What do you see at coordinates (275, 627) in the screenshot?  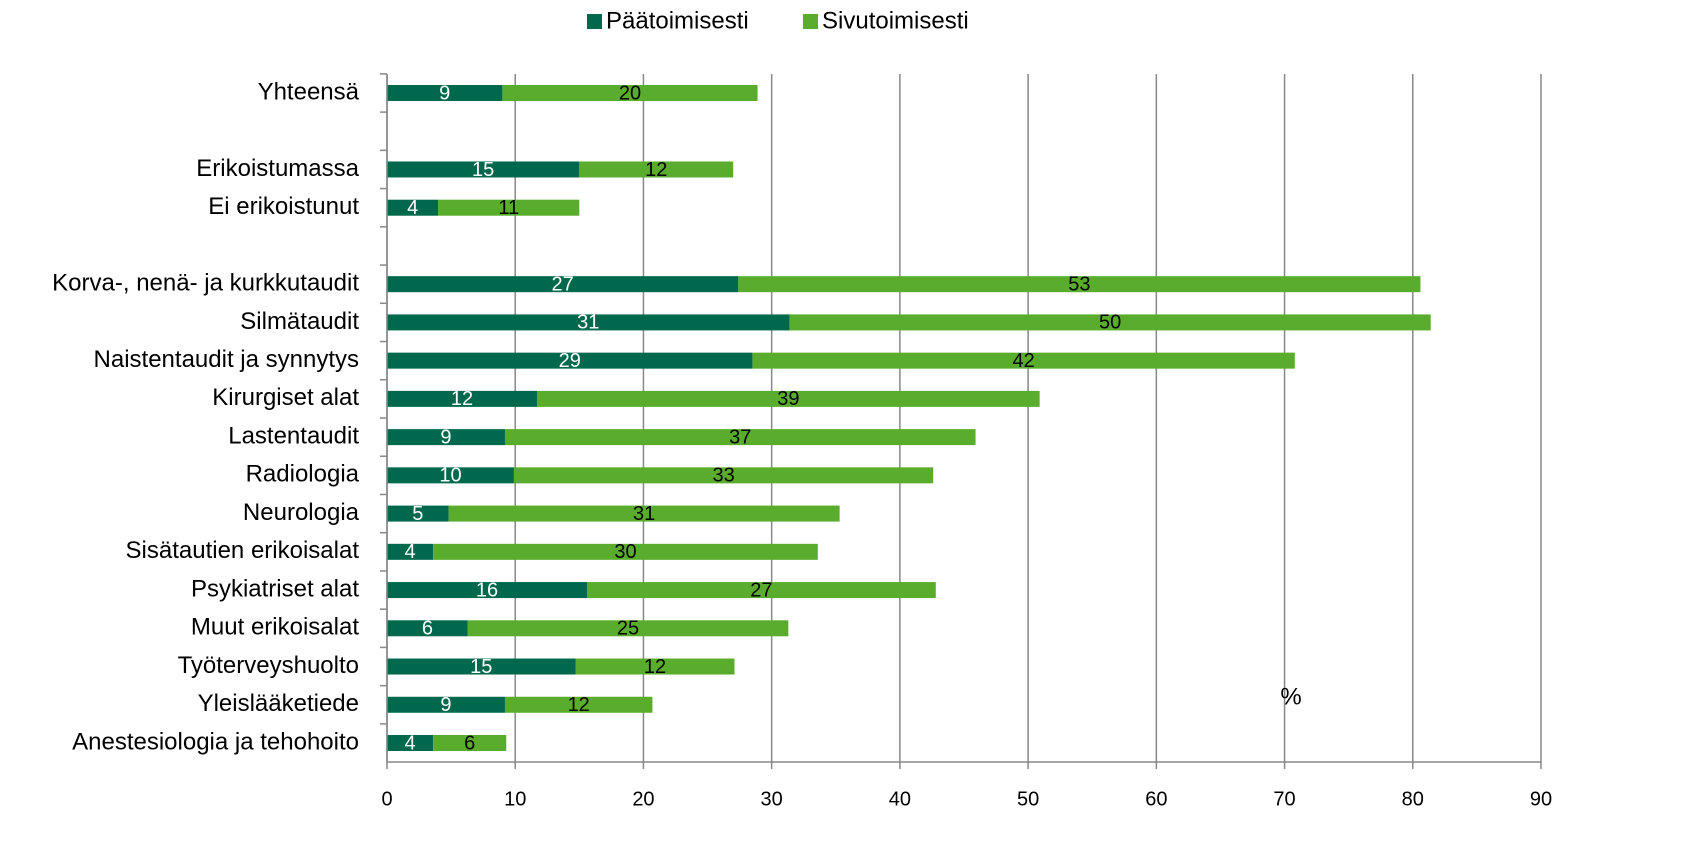 I see `y-tick-label: Muut erikoisalat` at bounding box center [275, 627].